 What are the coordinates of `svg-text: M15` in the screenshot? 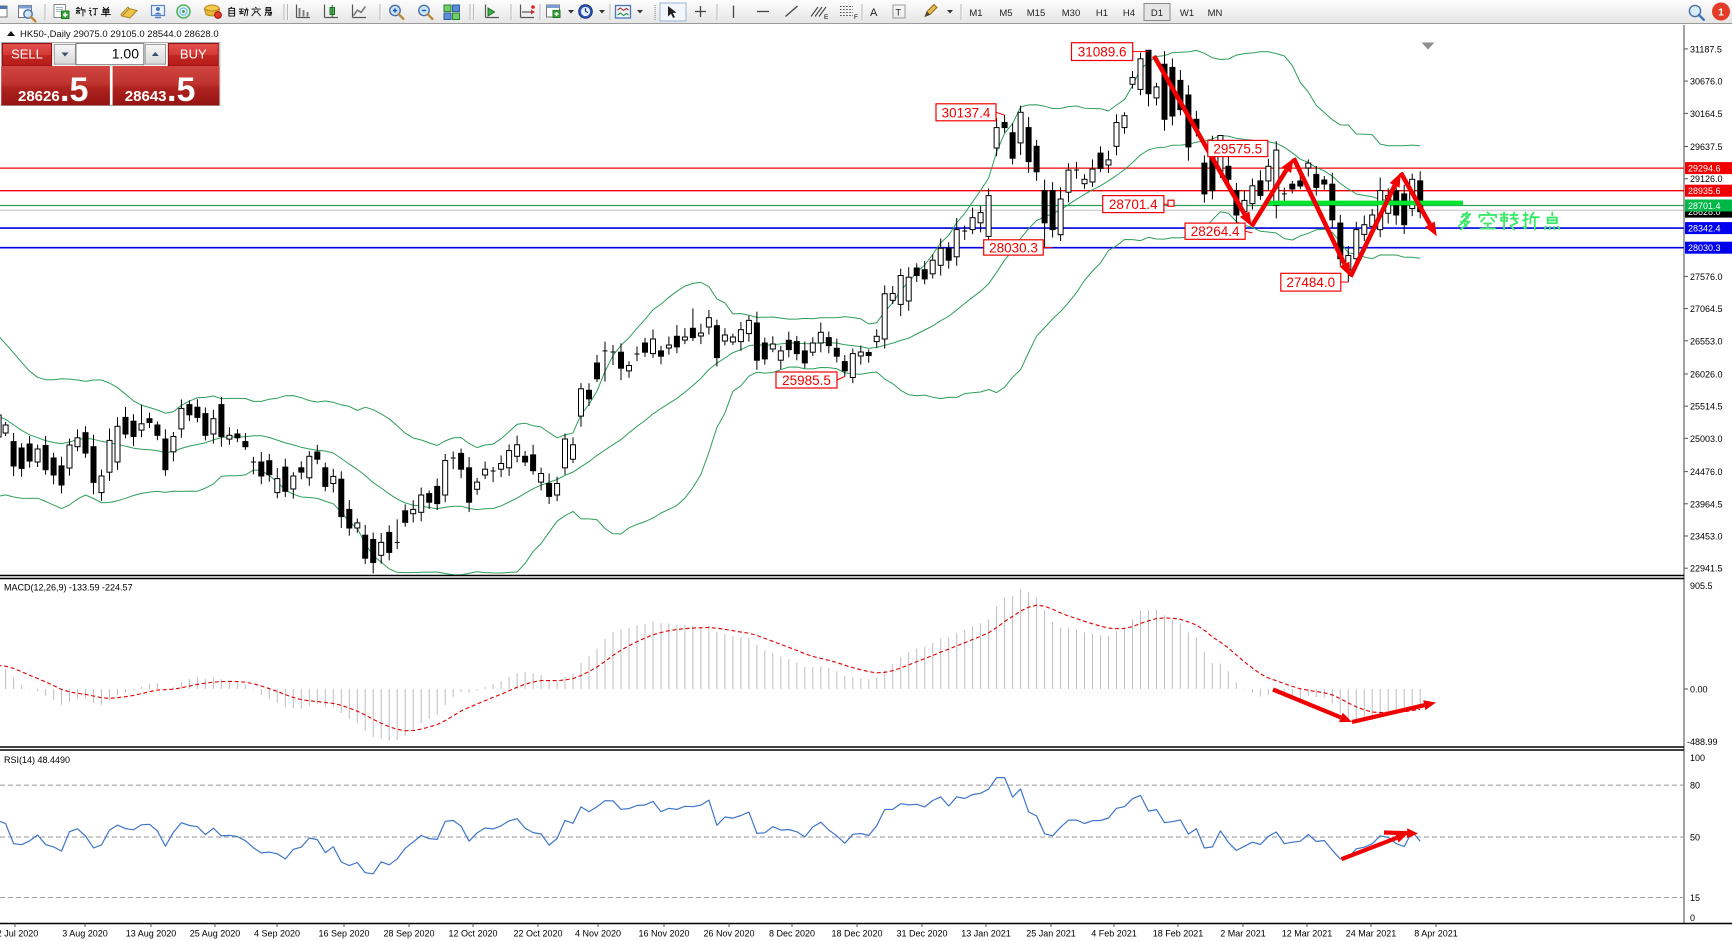 It's located at (1036, 13).